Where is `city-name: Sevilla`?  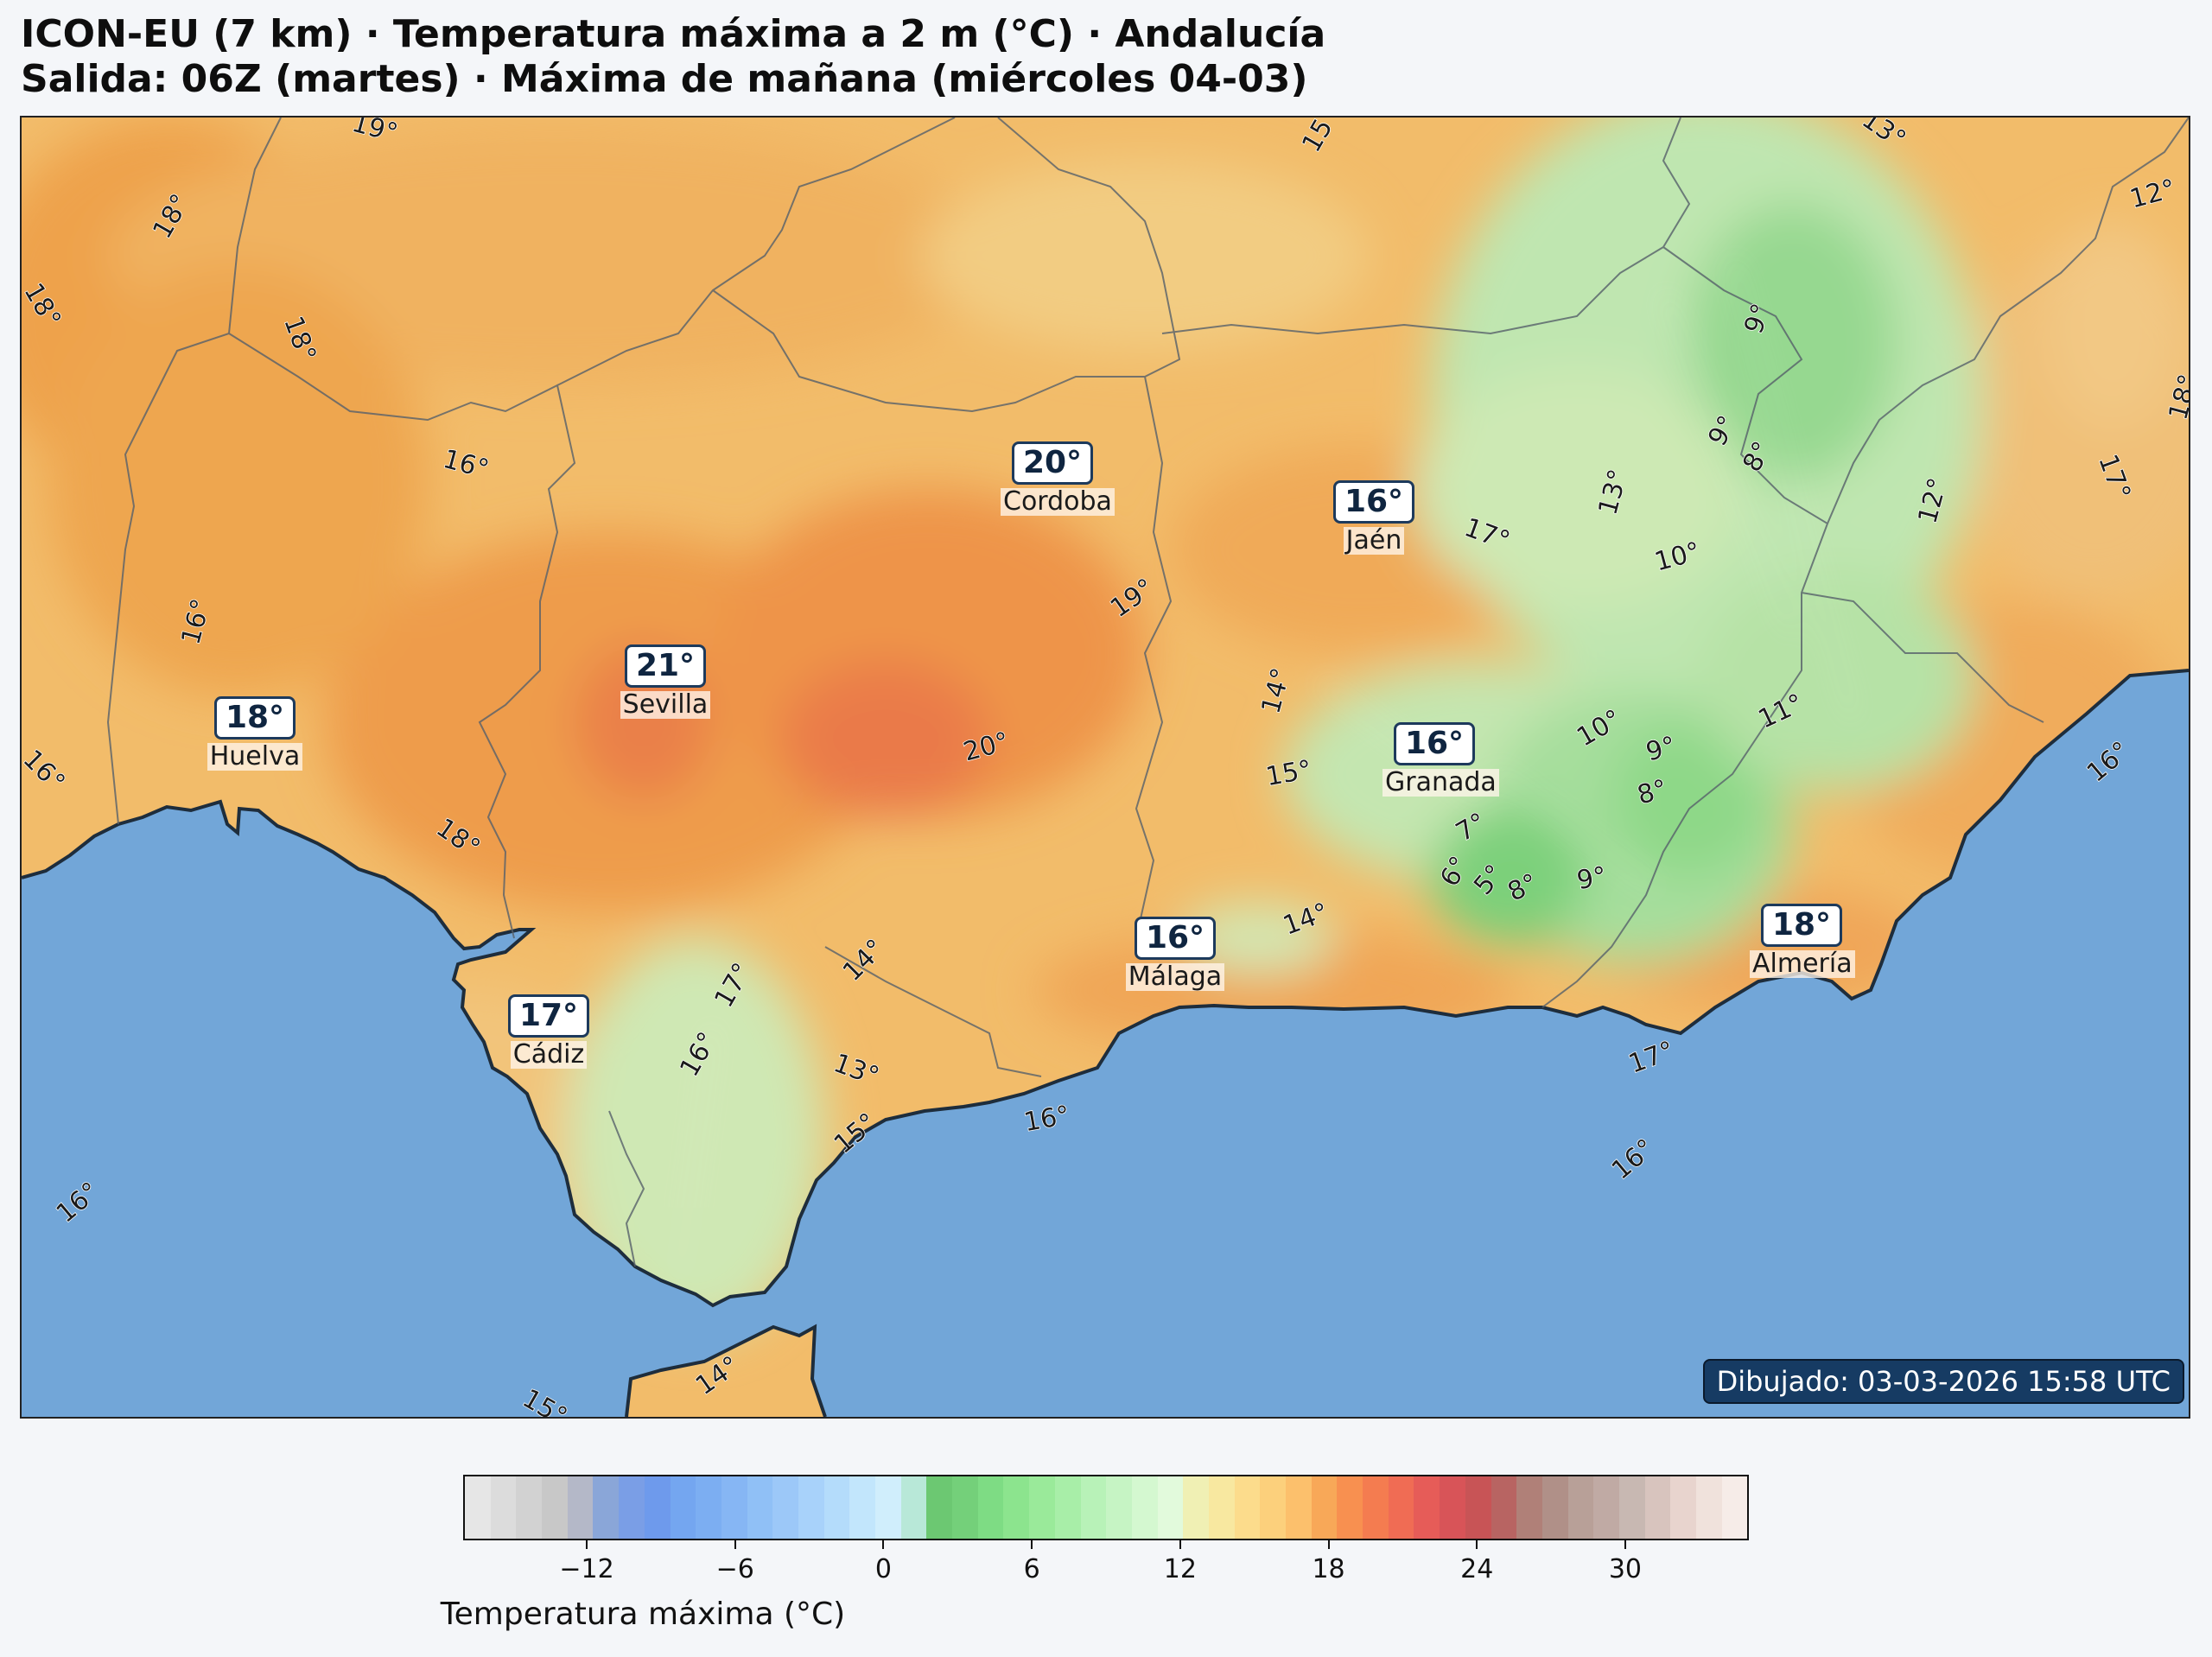 city-name: Sevilla is located at coordinates (665, 705).